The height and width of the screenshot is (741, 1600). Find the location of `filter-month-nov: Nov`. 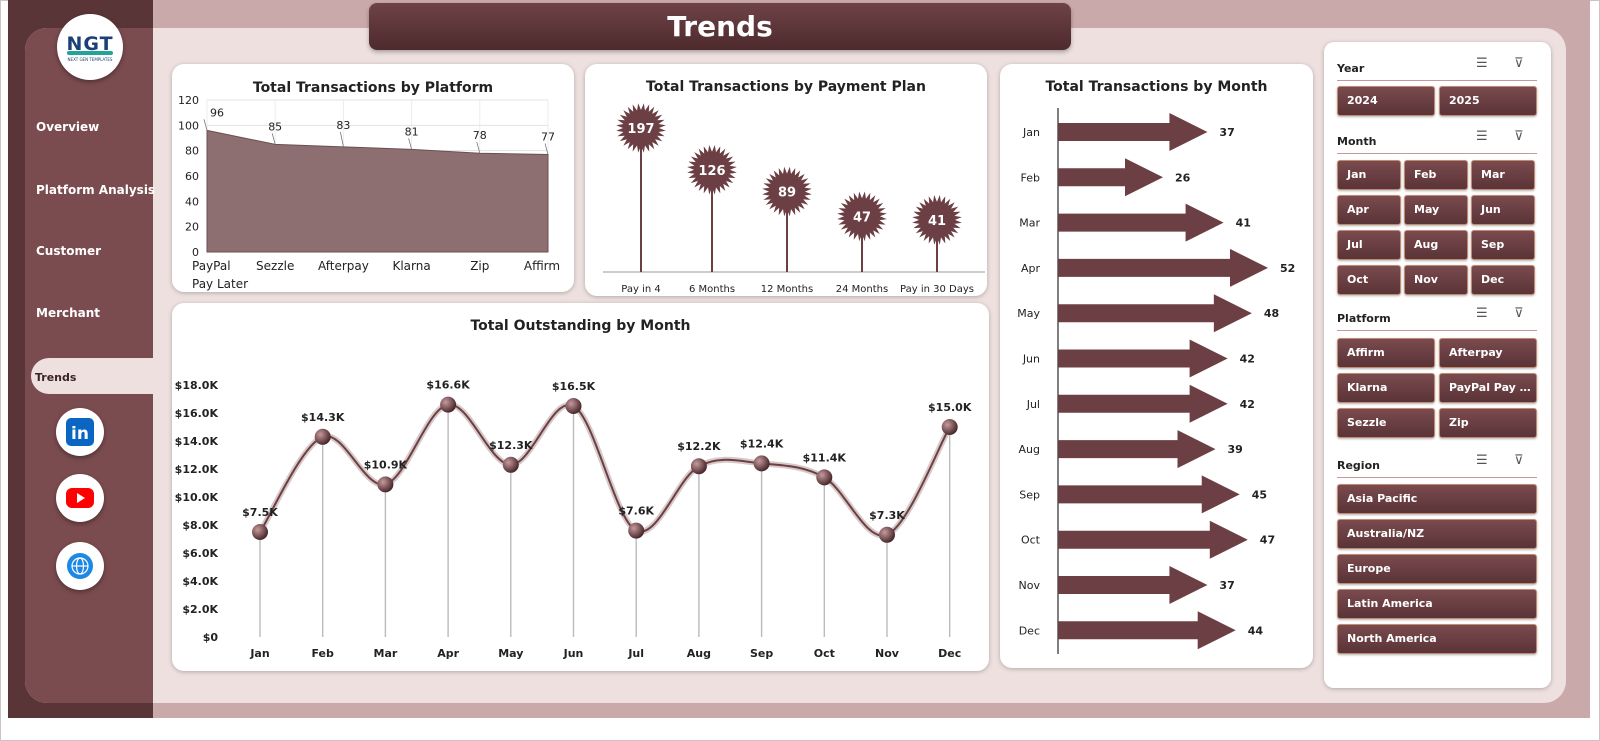

filter-month-nov: Nov is located at coordinates (1436, 280).